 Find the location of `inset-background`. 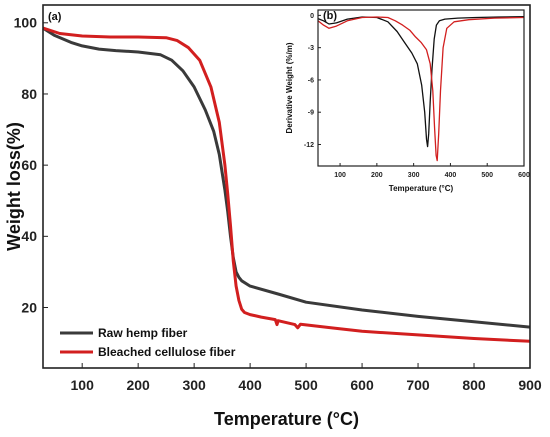

inset-background is located at coordinates (421, 88).